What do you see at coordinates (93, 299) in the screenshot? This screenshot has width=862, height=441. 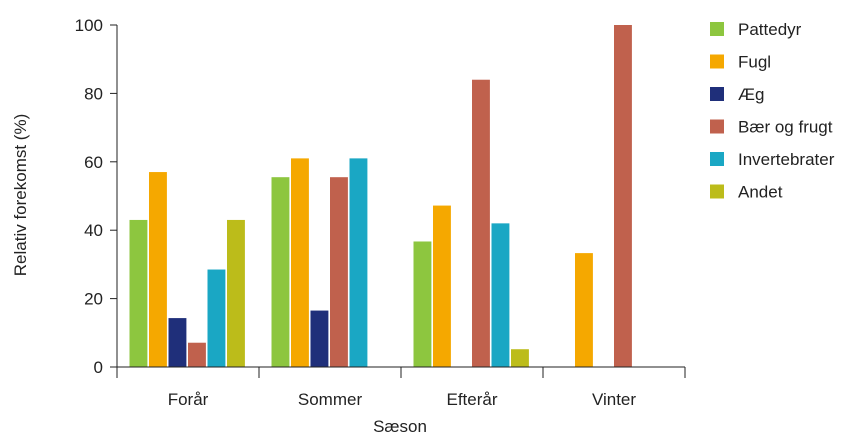 I see `y-tick-label: 20` at bounding box center [93, 299].